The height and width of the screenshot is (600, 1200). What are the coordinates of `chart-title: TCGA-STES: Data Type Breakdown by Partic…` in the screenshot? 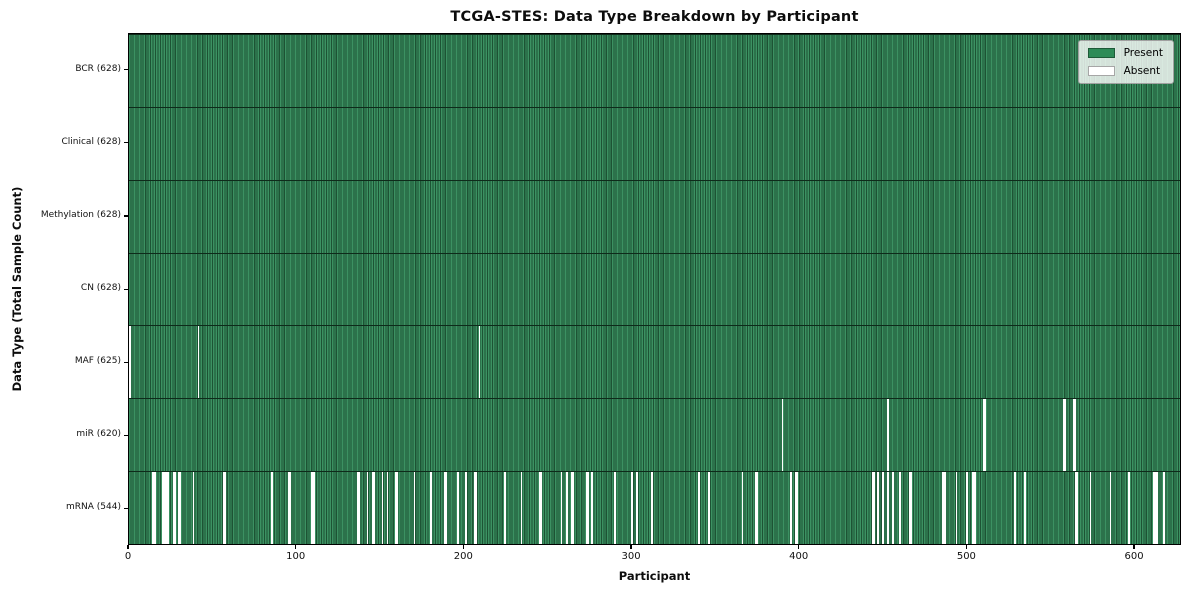 It's located at (654, 17).